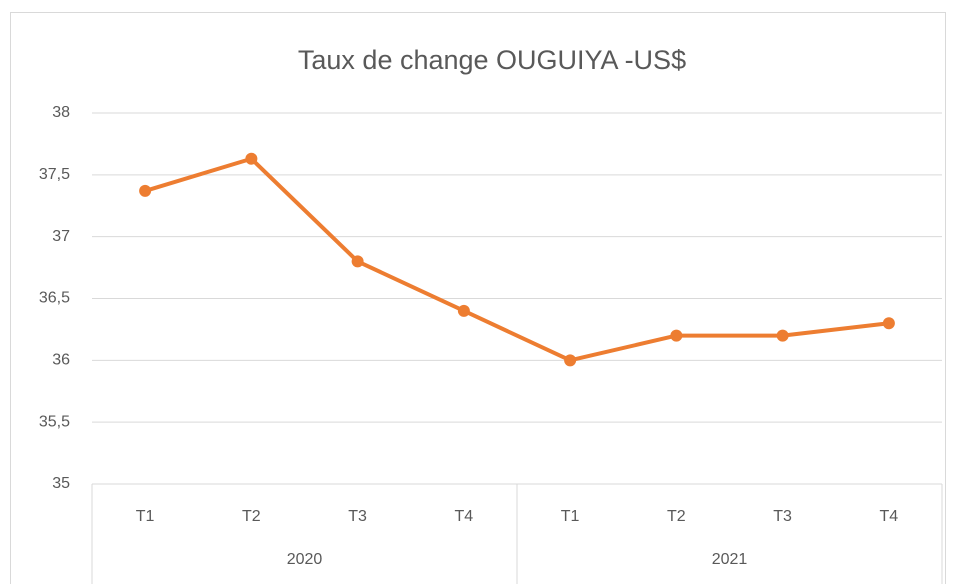  What do you see at coordinates (54, 298) in the screenshot?
I see `y-tick-label: 36,5` at bounding box center [54, 298].